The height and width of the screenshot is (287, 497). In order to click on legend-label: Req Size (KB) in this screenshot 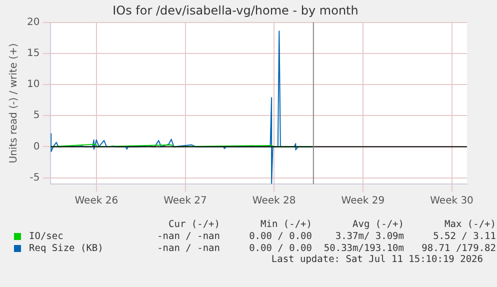, I will do `click(66, 248)`.